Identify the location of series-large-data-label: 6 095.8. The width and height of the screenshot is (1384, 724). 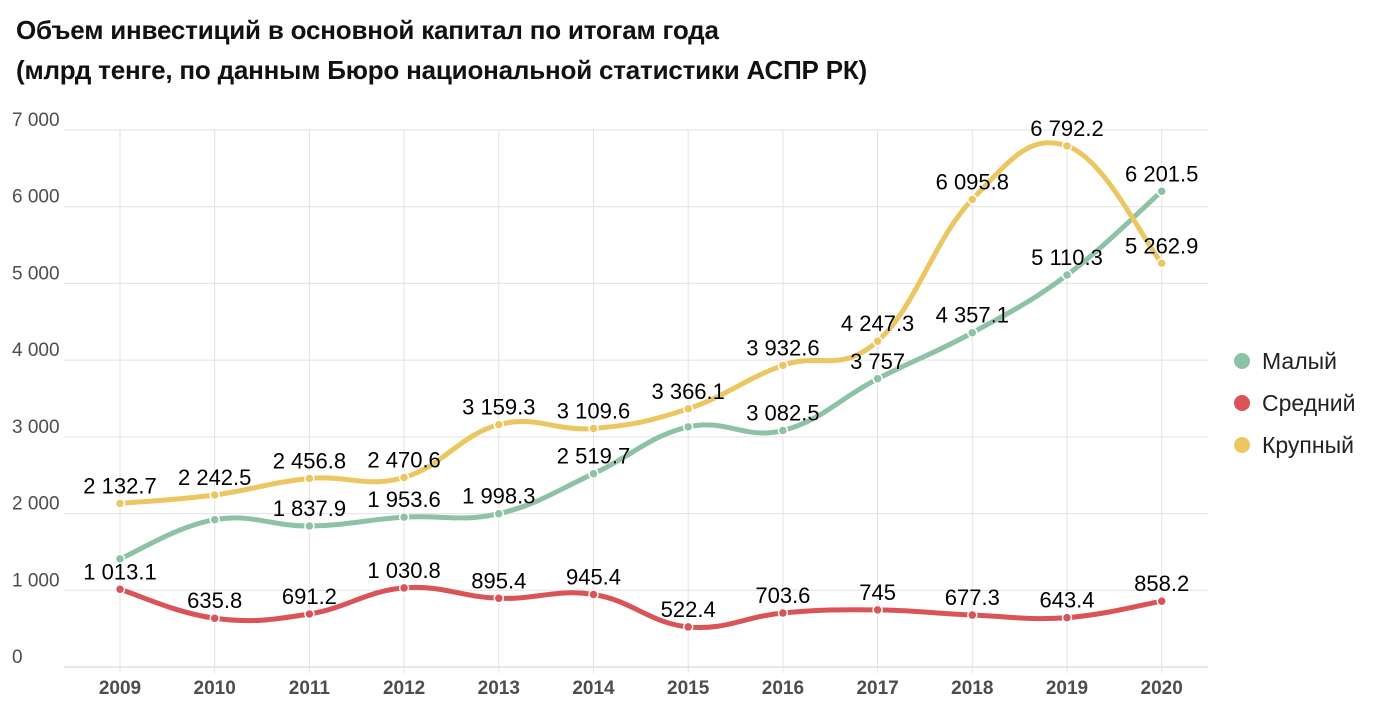
(972, 181).